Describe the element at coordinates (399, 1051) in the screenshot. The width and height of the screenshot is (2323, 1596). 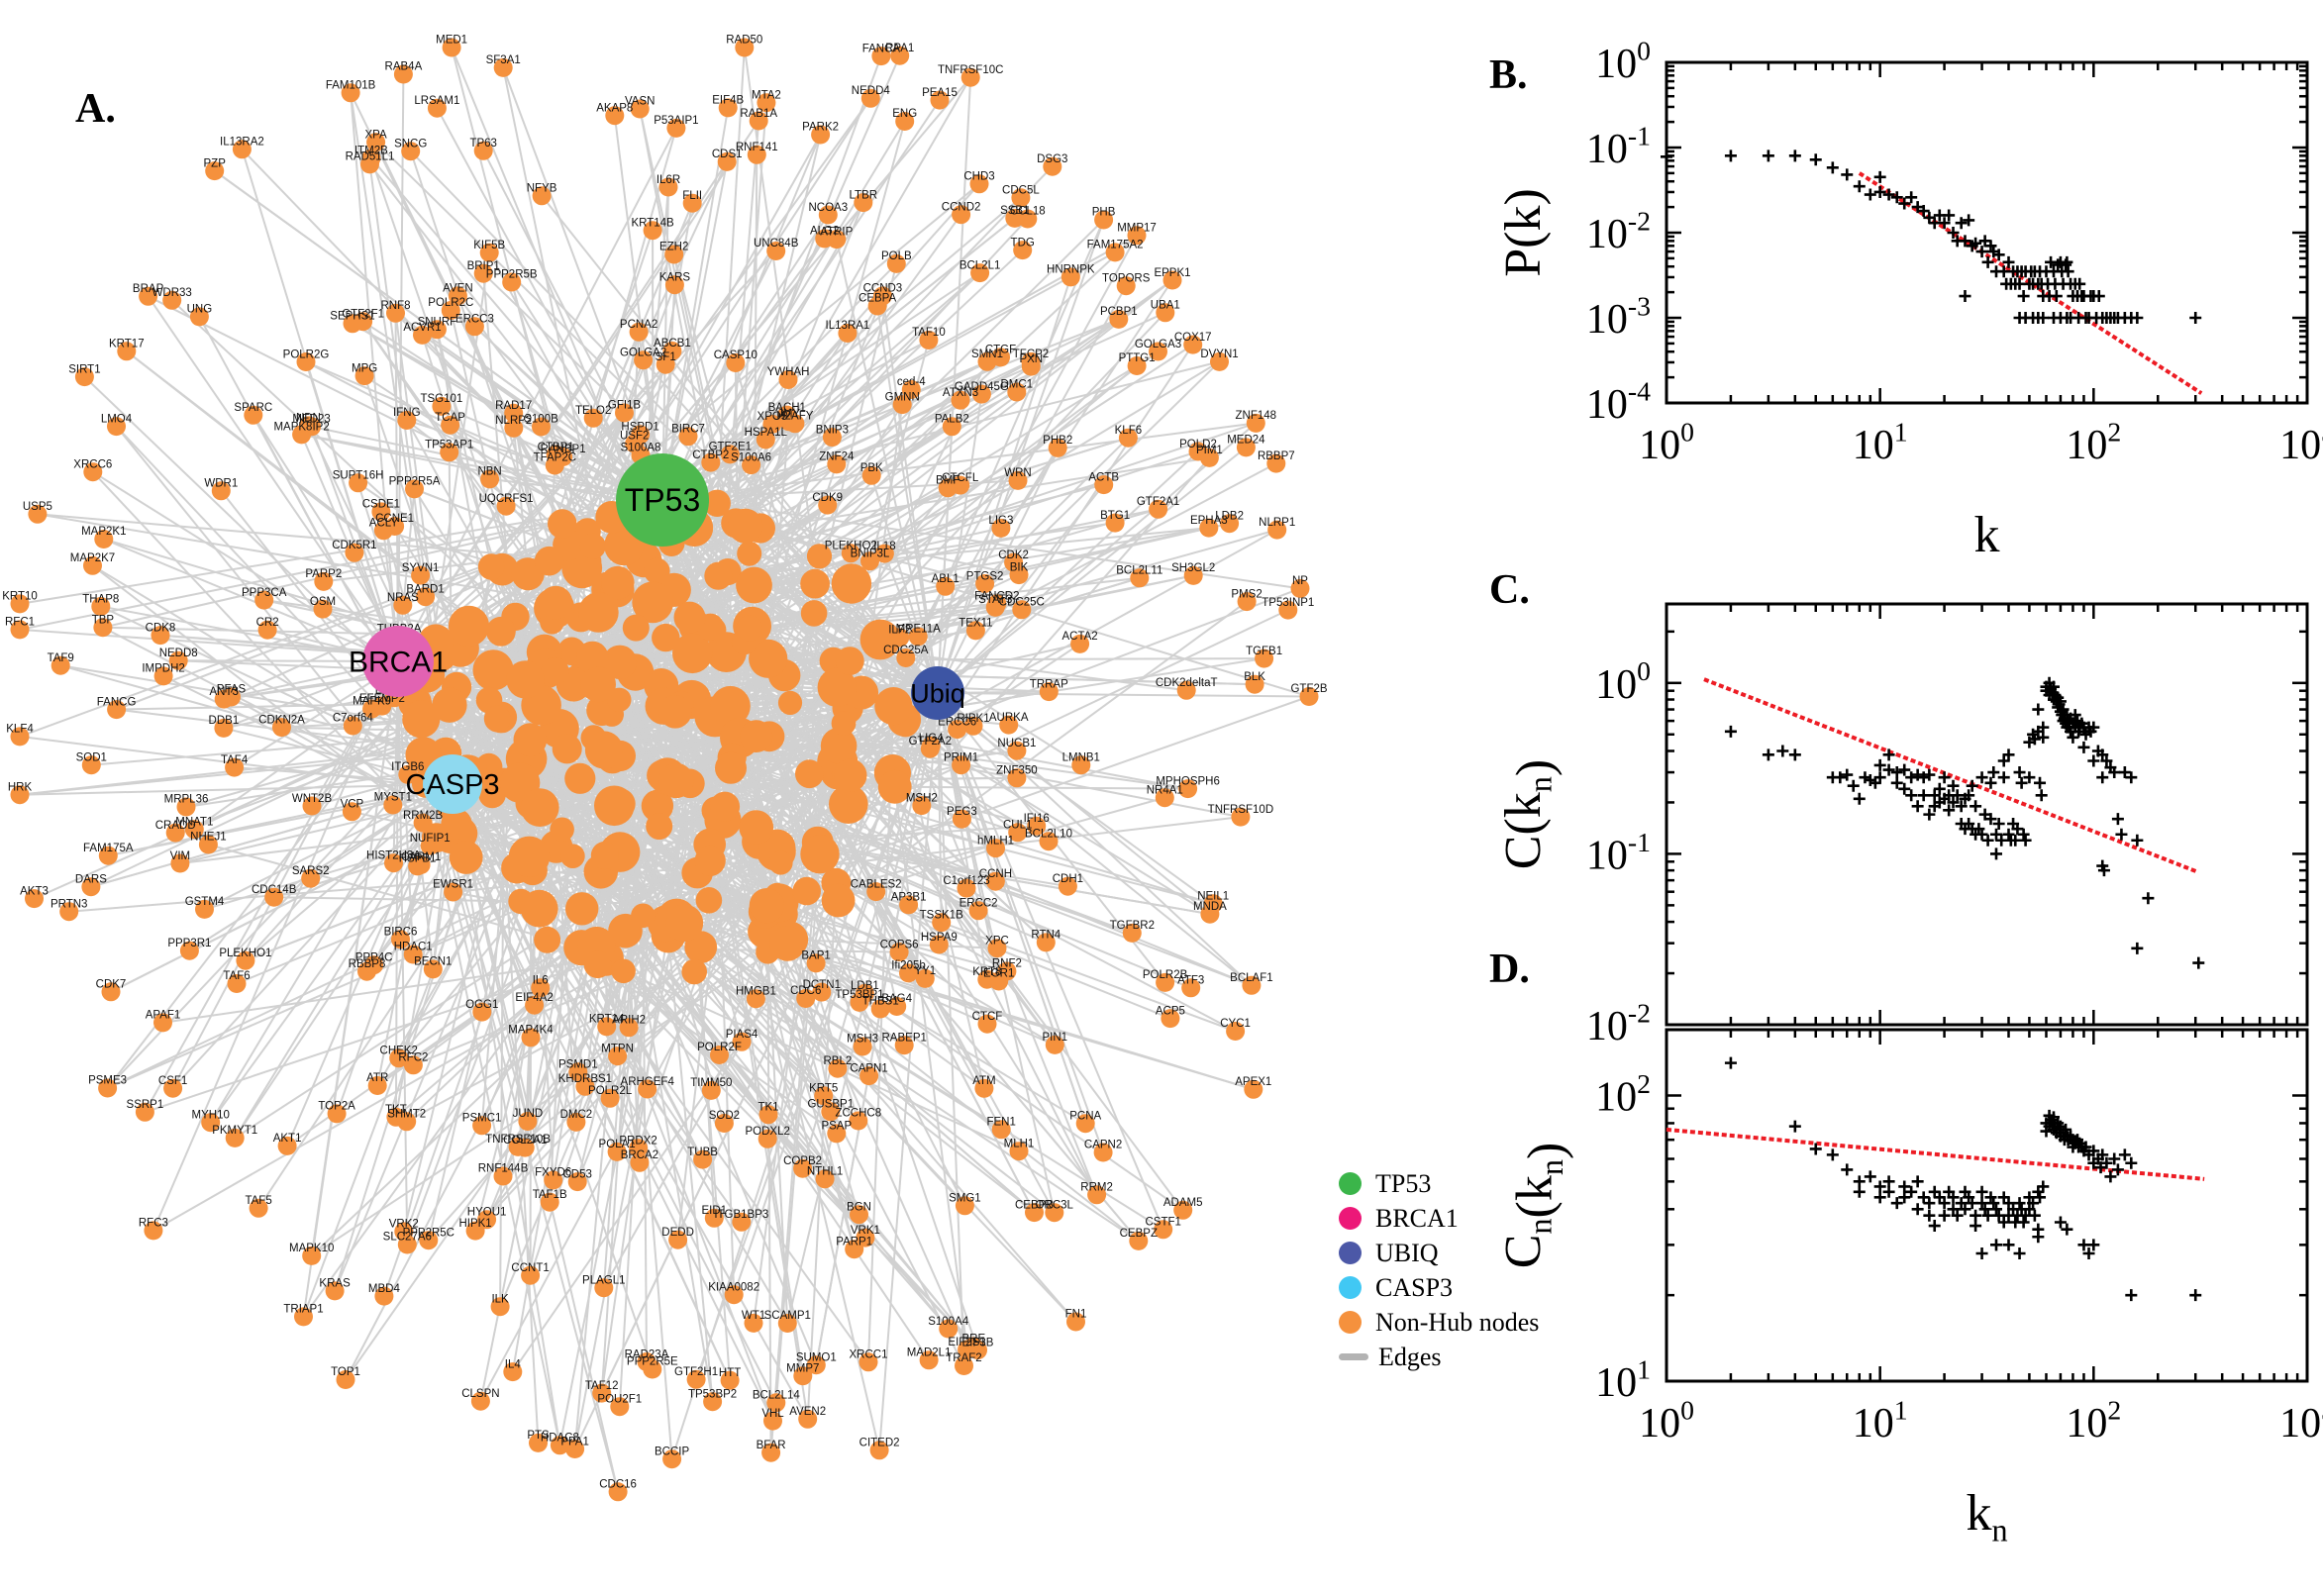
I see `gene-label: CHEK2` at that location.